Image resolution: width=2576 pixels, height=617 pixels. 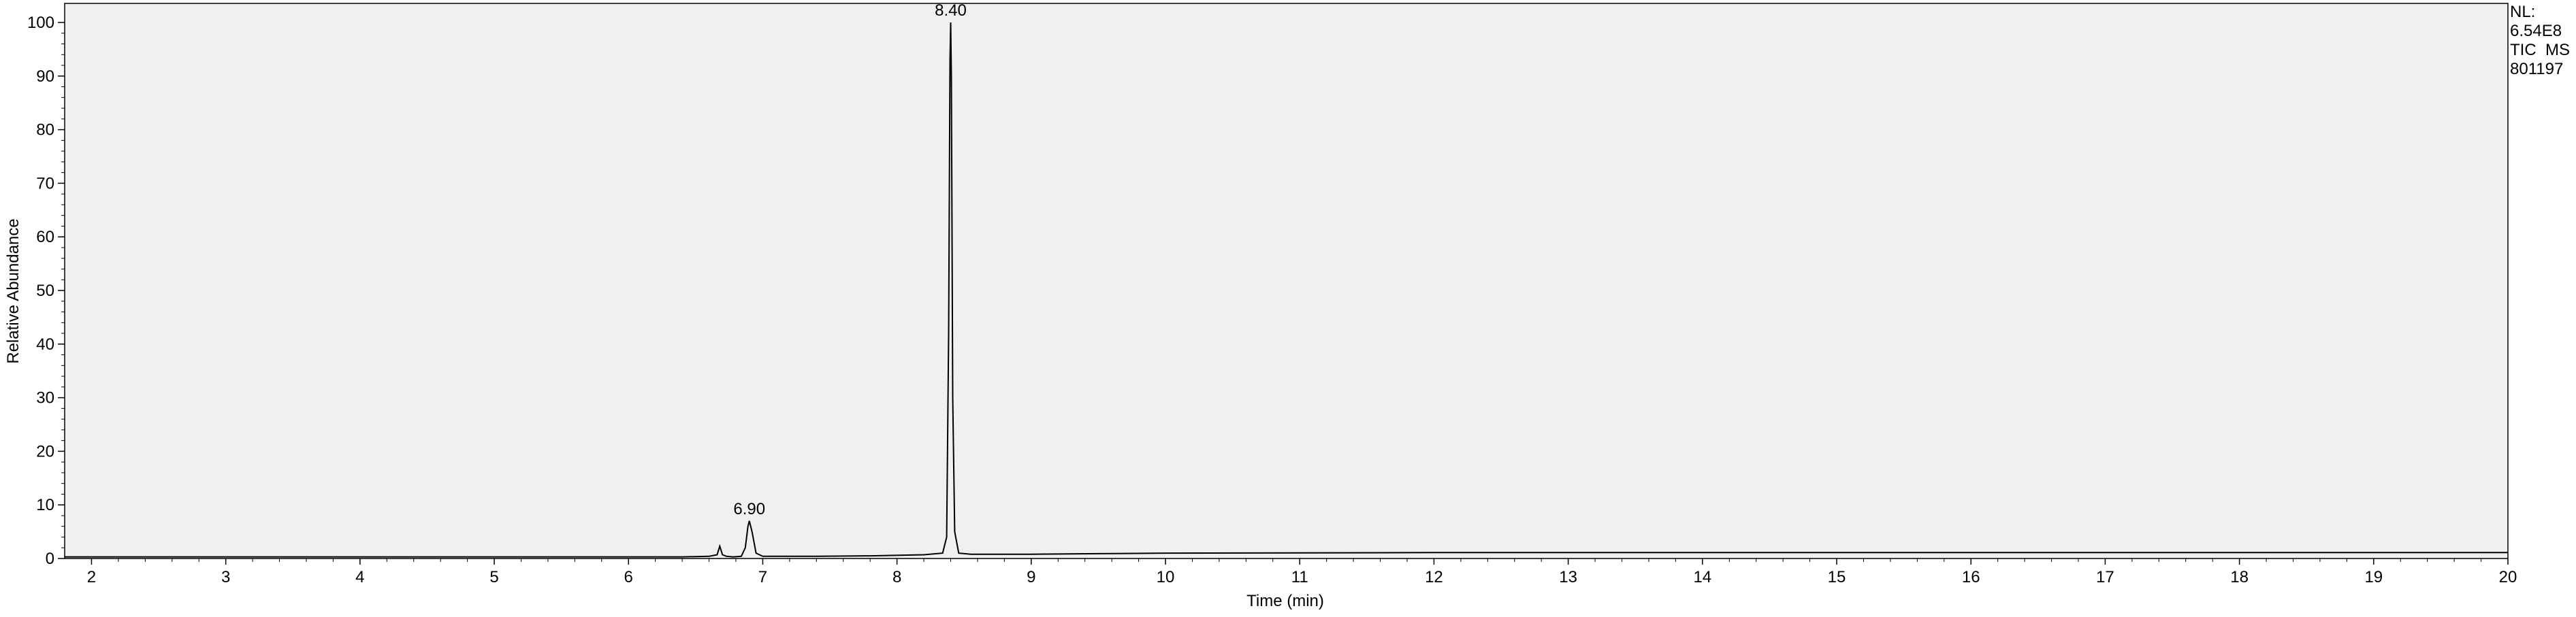 What do you see at coordinates (2523, 12) in the screenshot?
I see `info-line-nl: NL:` at bounding box center [2523, 12].